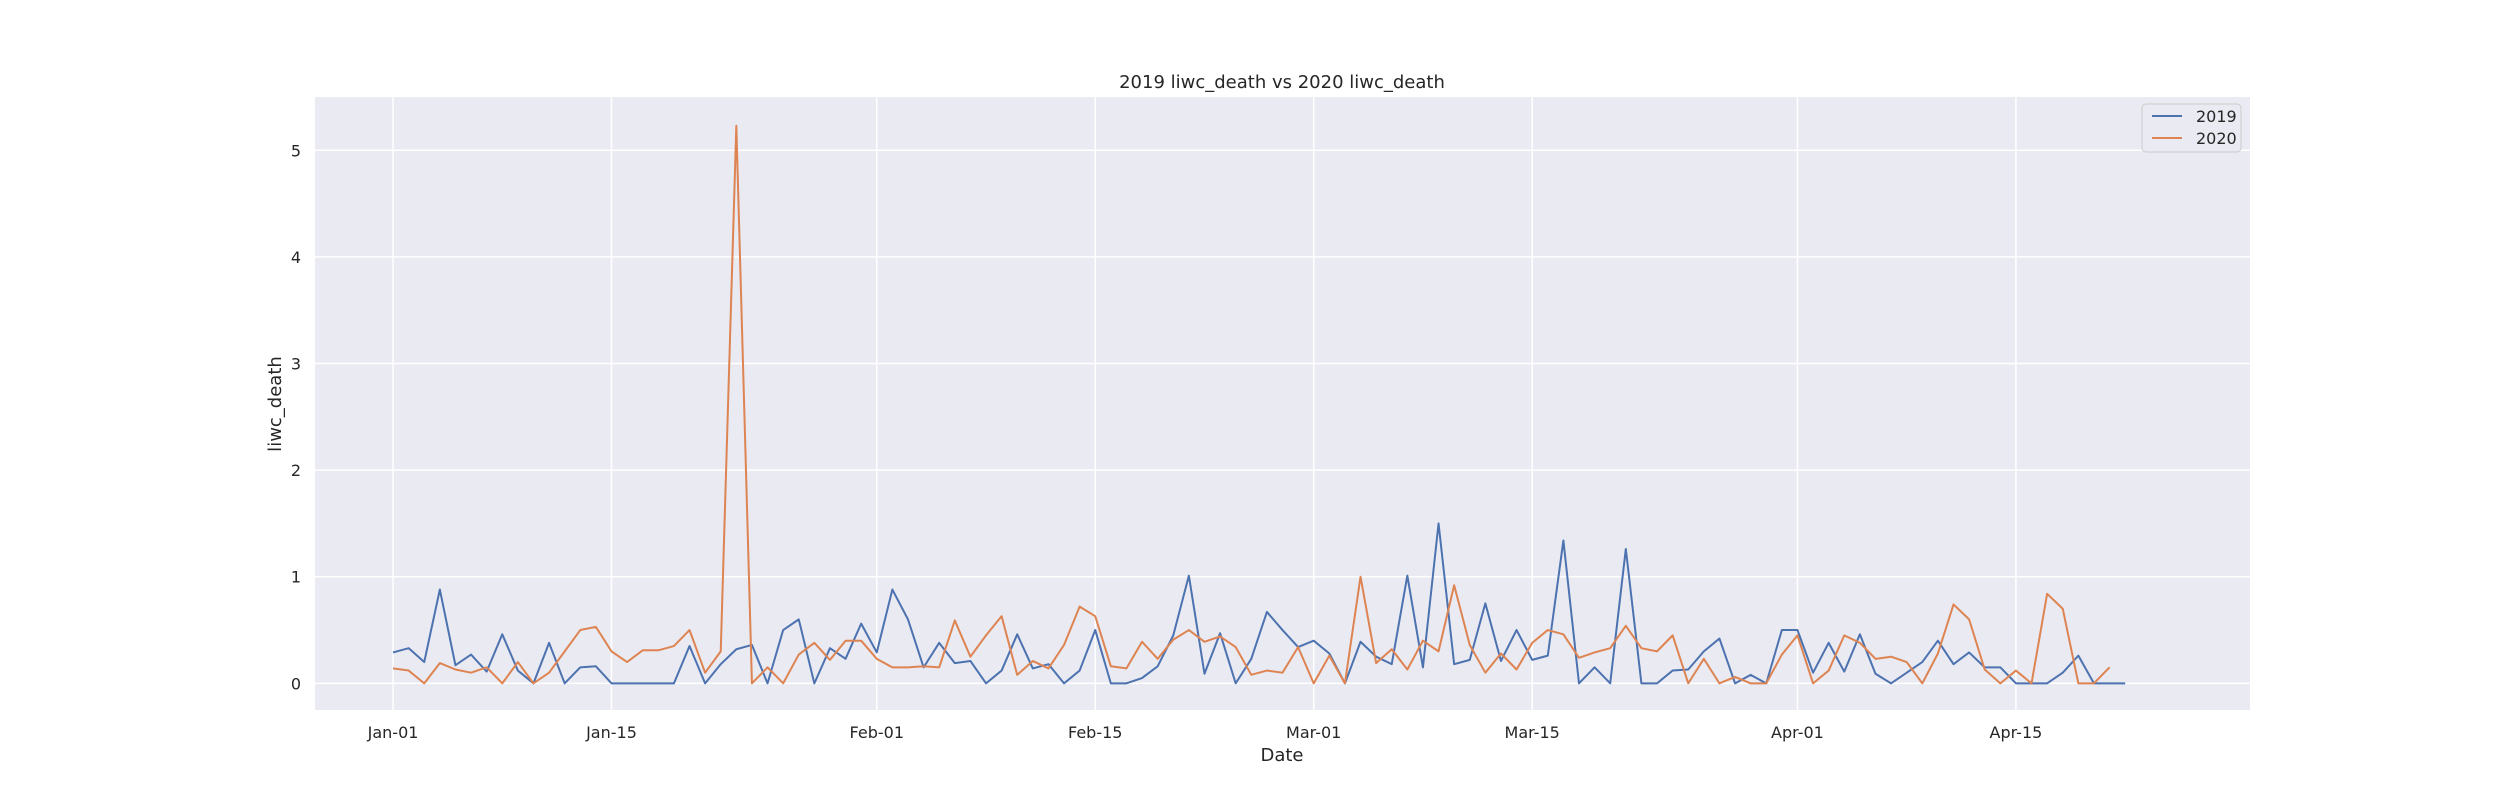 This screenshot has height=800, width=2500. I want to click on x-tick-label: Feb-15, so click(1095, 732).